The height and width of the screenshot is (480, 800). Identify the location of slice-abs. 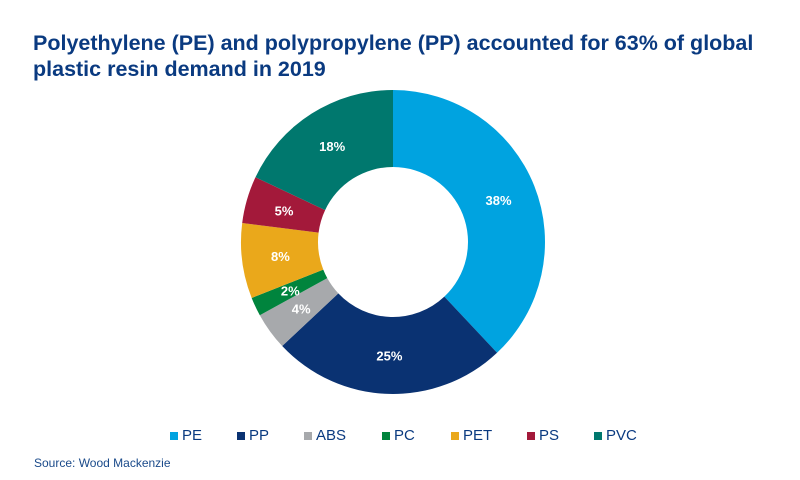
(299, 312).